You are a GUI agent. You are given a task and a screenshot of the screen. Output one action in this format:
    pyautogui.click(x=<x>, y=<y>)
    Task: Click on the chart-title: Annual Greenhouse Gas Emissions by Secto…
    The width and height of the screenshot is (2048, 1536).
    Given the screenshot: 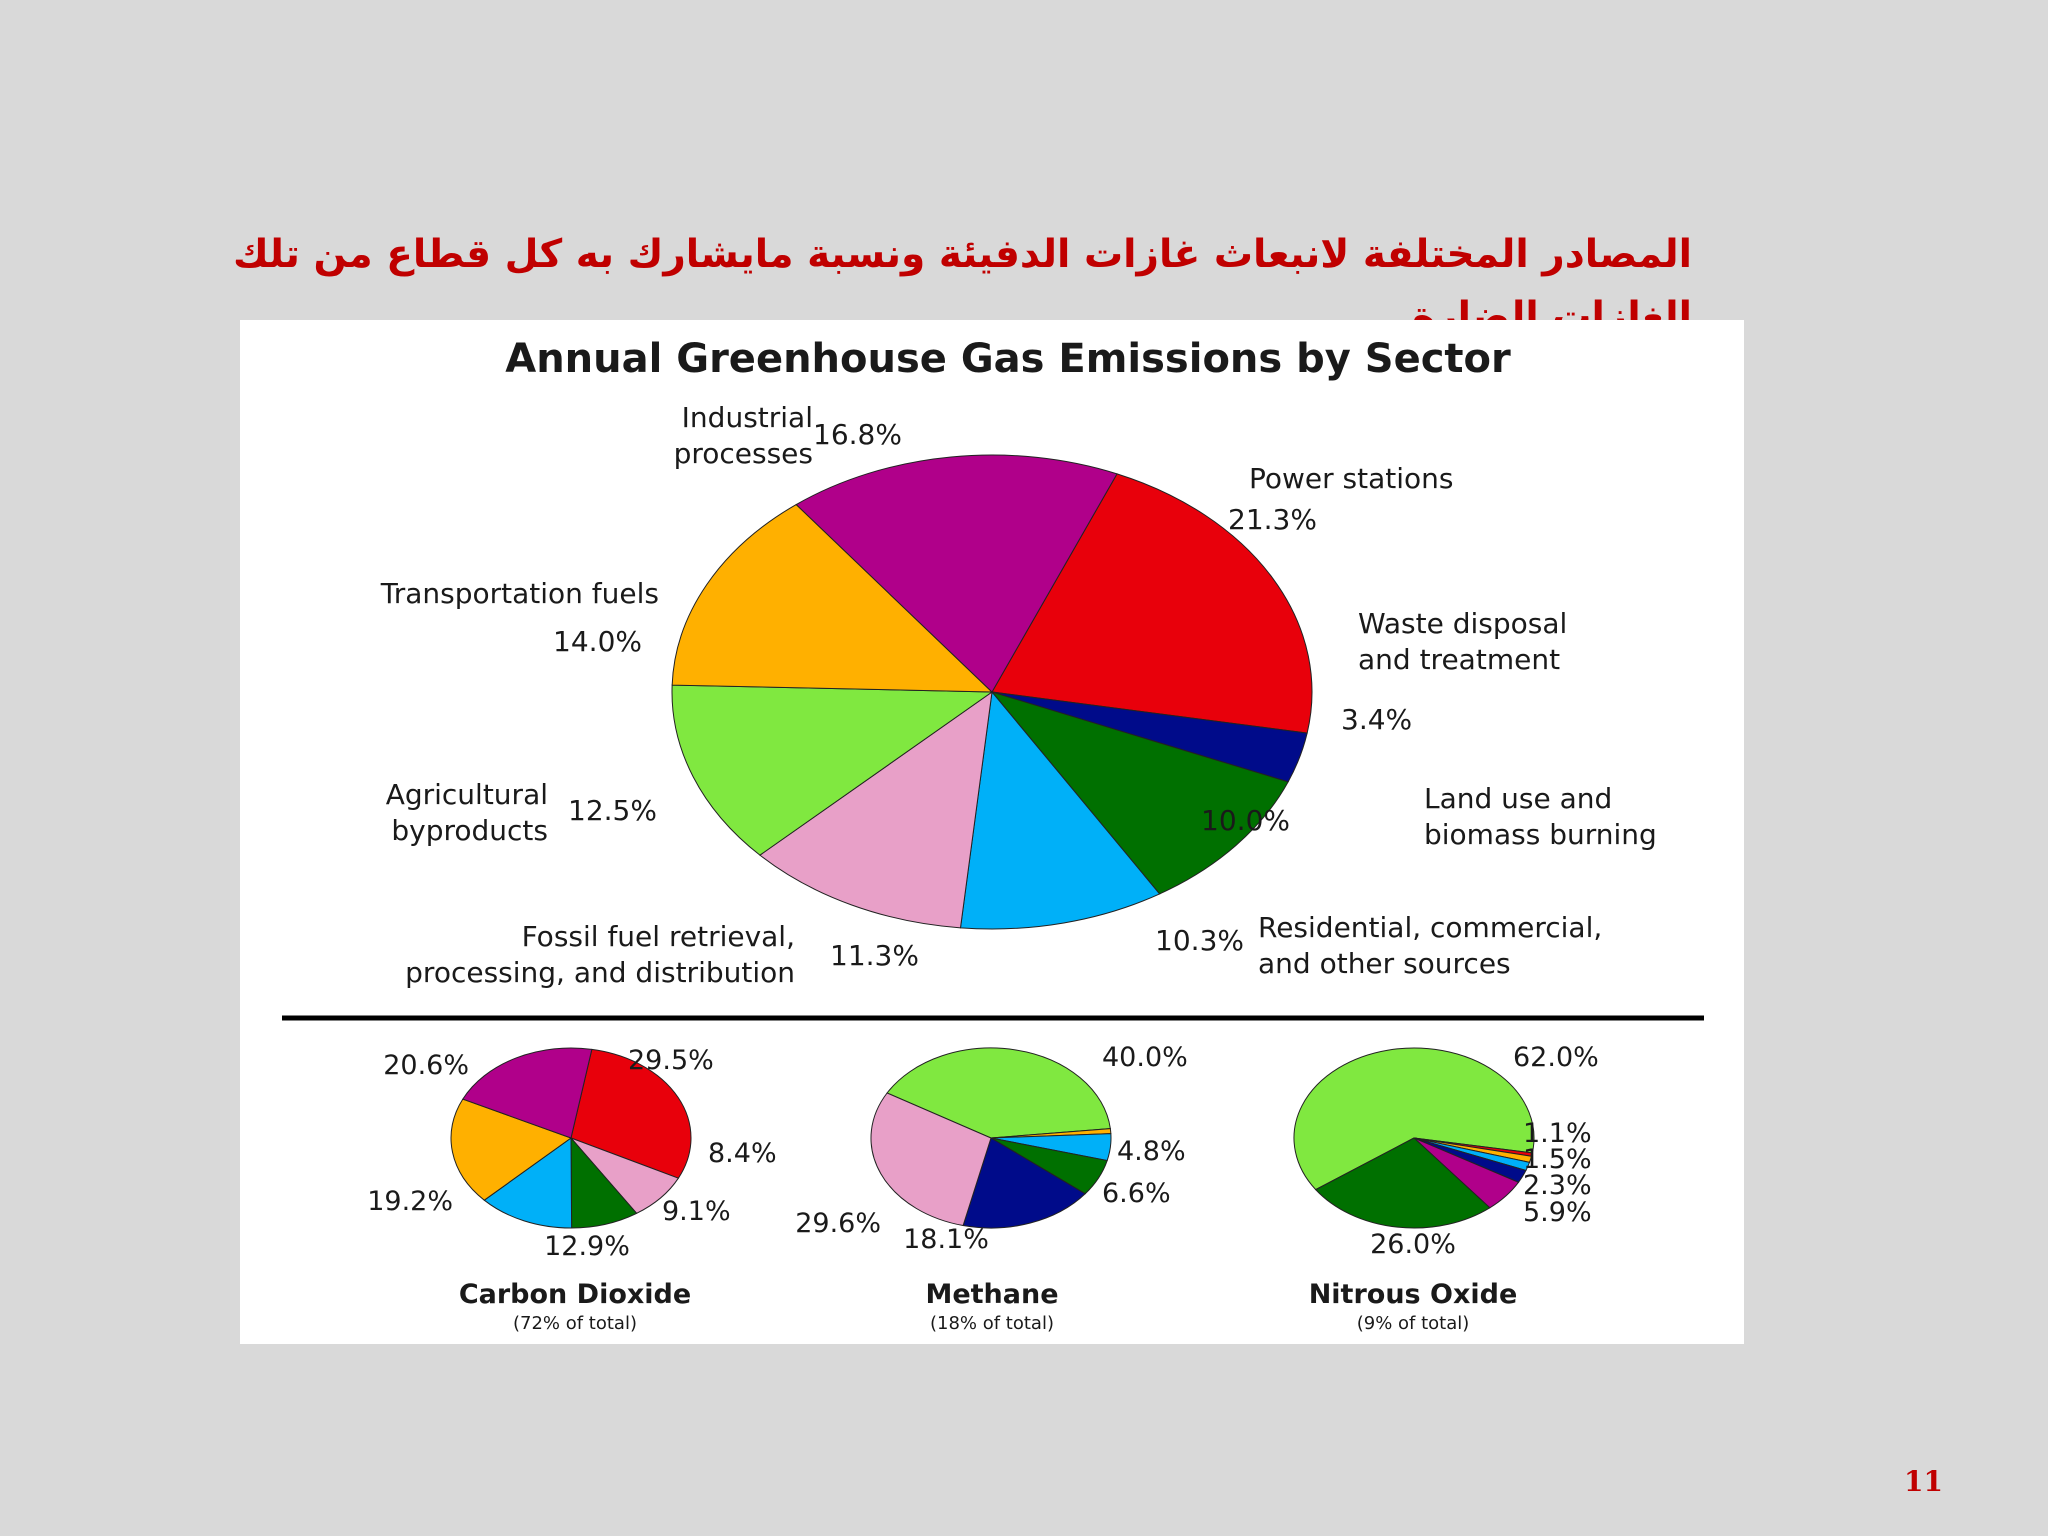 What is the action you would take?
    pyautogui.click(x=1008, y=359)
    